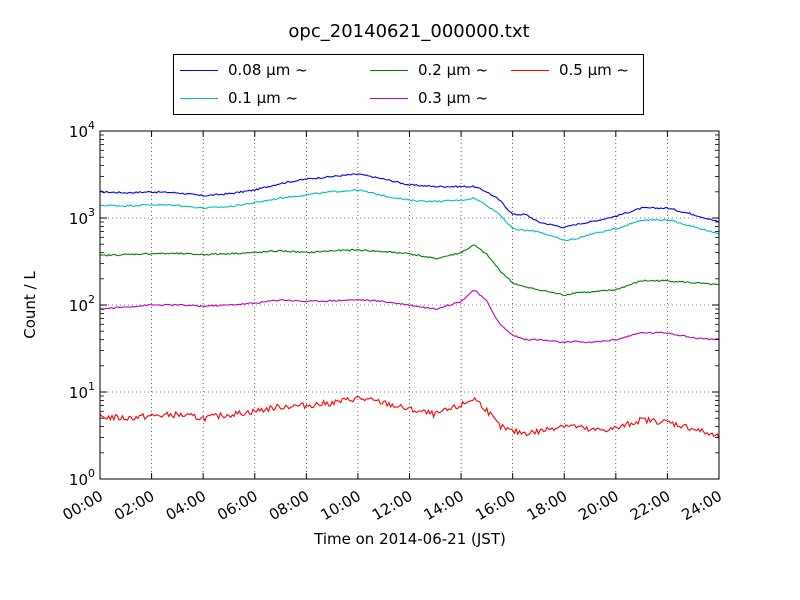 This screenshot has width=800, height=600. What do you see at coordinates (495, 505) in the screenshot?
I see `x-tick-label: 16:00` at bounding box center [495, 505].